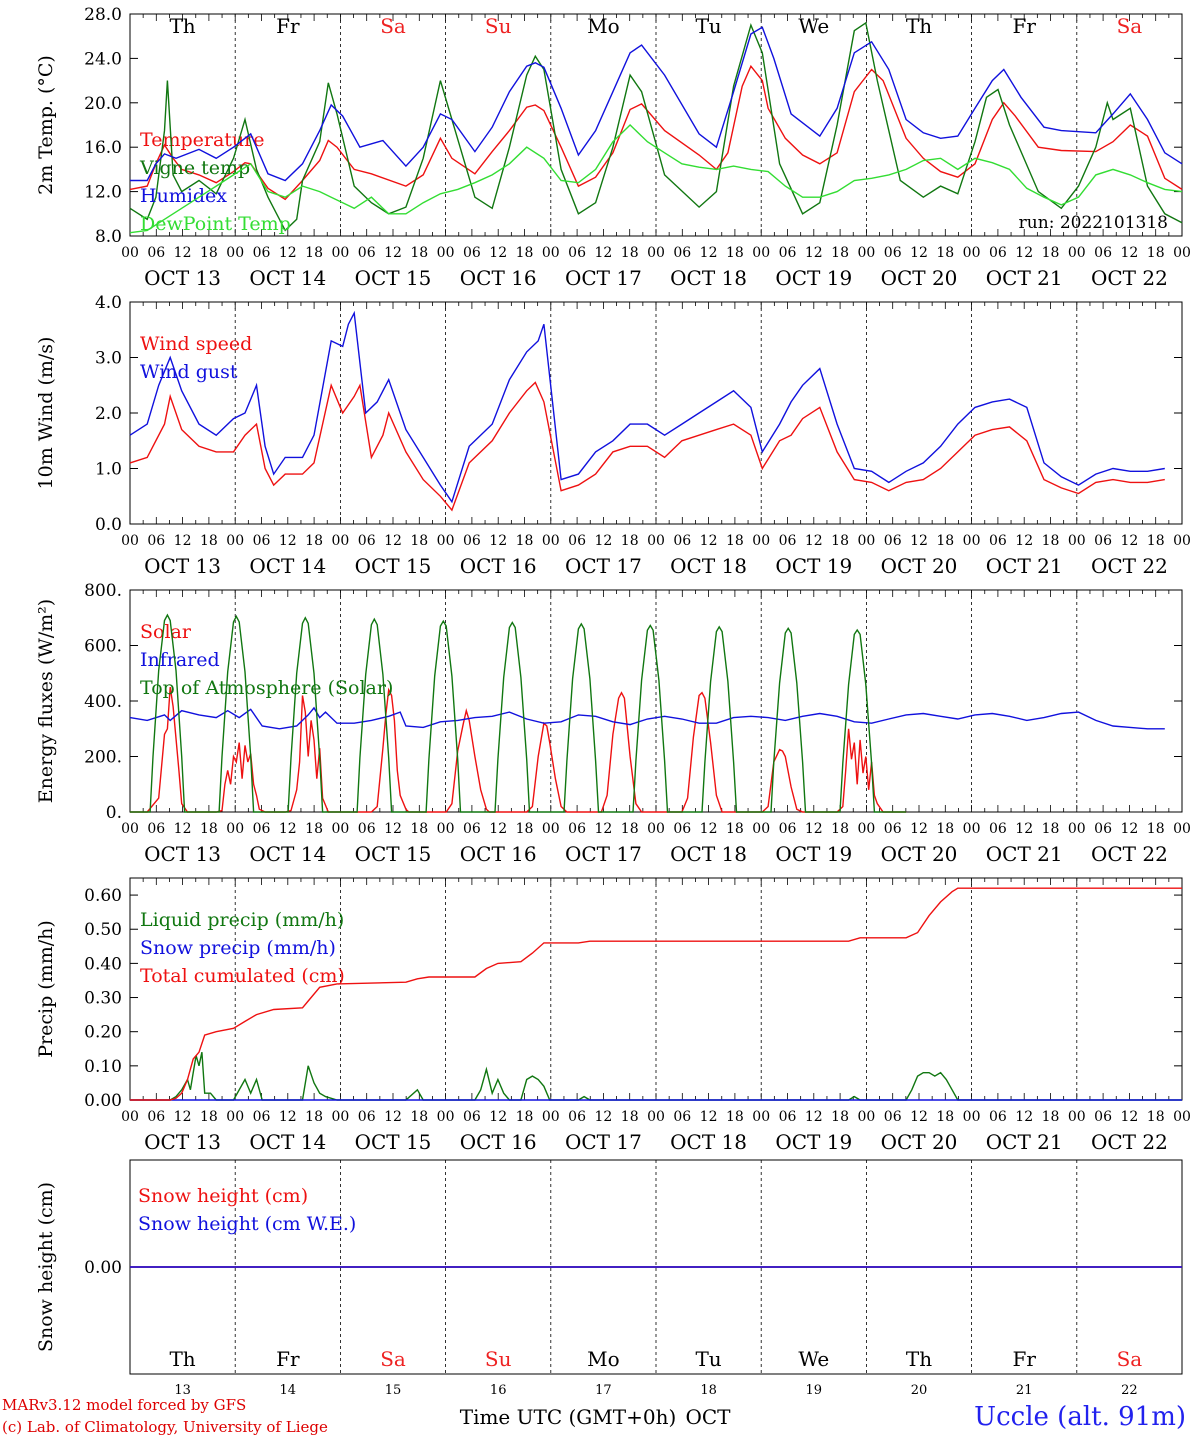 The width and height of the screenshot is (1194, 1440). I want to click on y-tick-label: 0.00, so click(103, 1101).